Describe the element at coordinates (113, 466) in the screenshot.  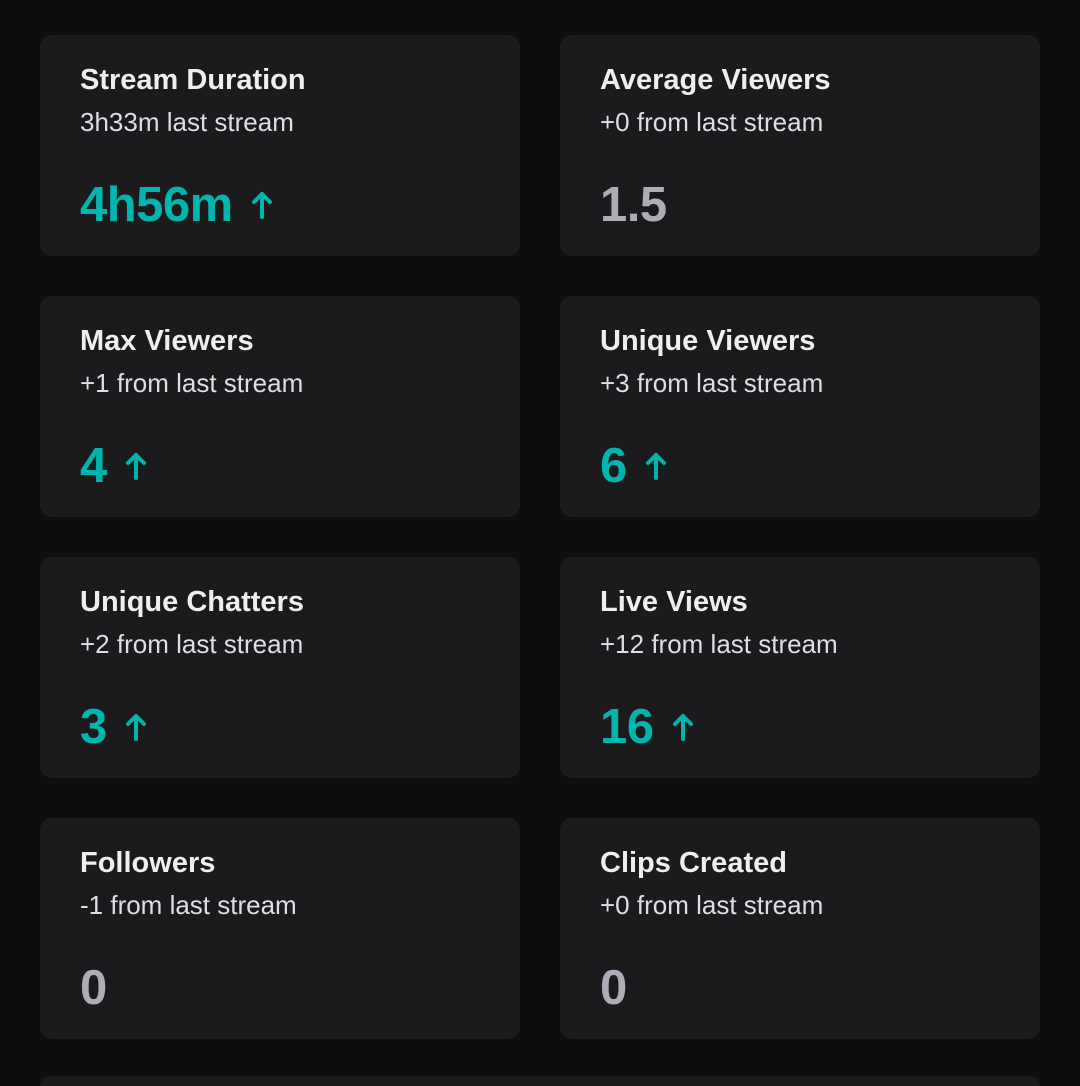
I see `stat-value-row: 4` at that location.